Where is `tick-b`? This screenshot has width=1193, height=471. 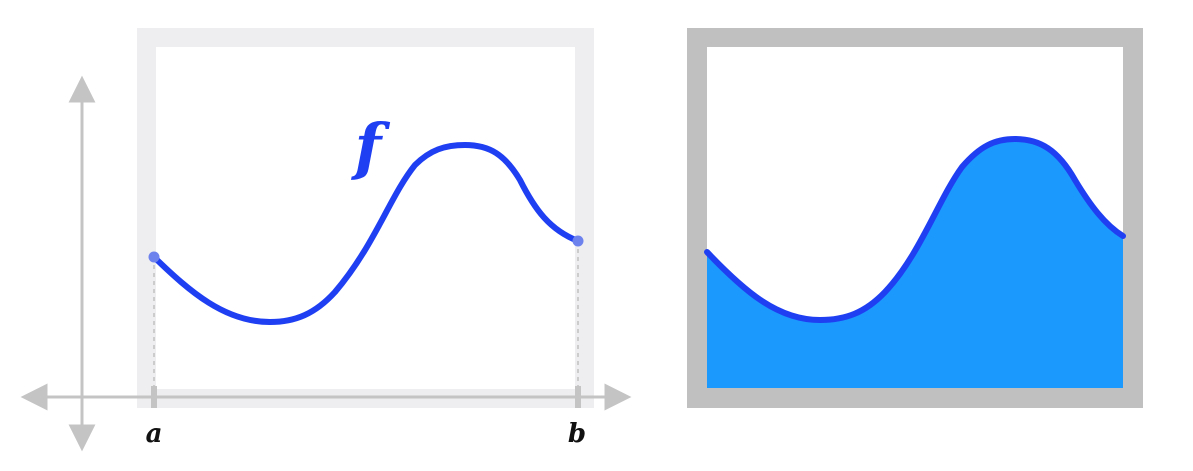 tick-b is located at coordinates (578, 397).